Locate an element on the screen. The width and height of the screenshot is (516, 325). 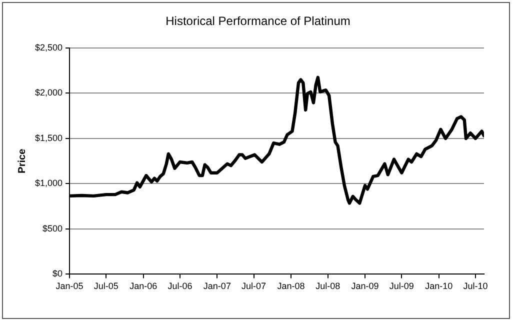
x-tick-label: Jul-09 is located at coordinates (401, 286).